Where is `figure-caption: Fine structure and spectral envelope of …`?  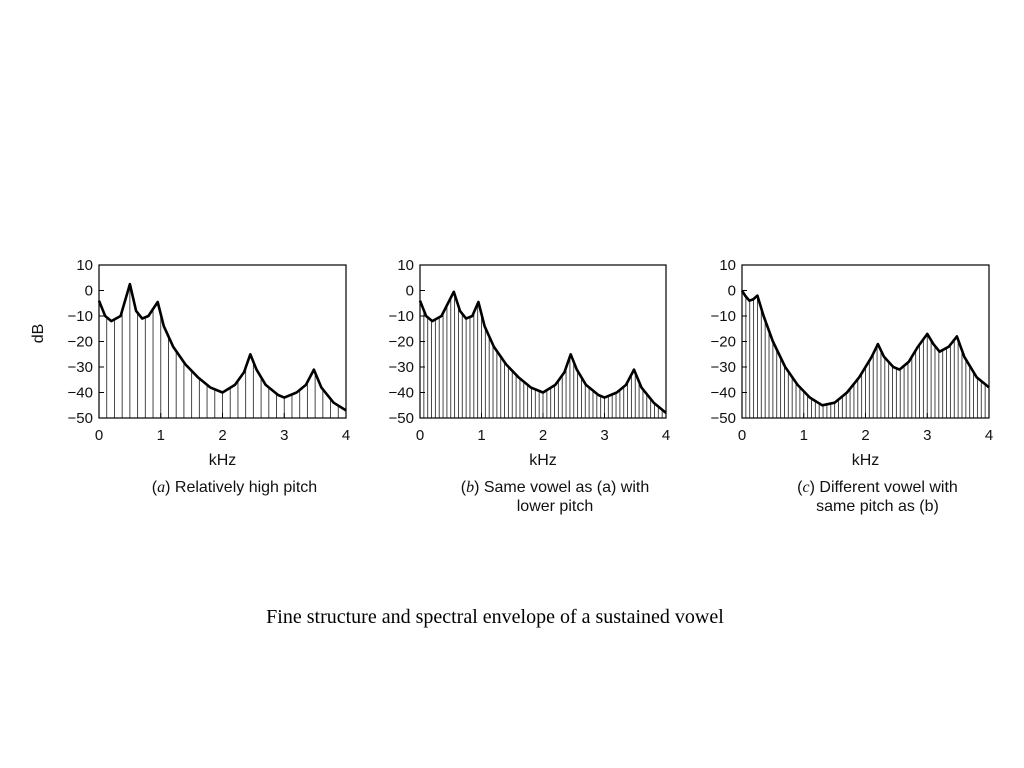
figure-caption: Fine structure and spectral envelope of … is located at coordinates (495, 617).